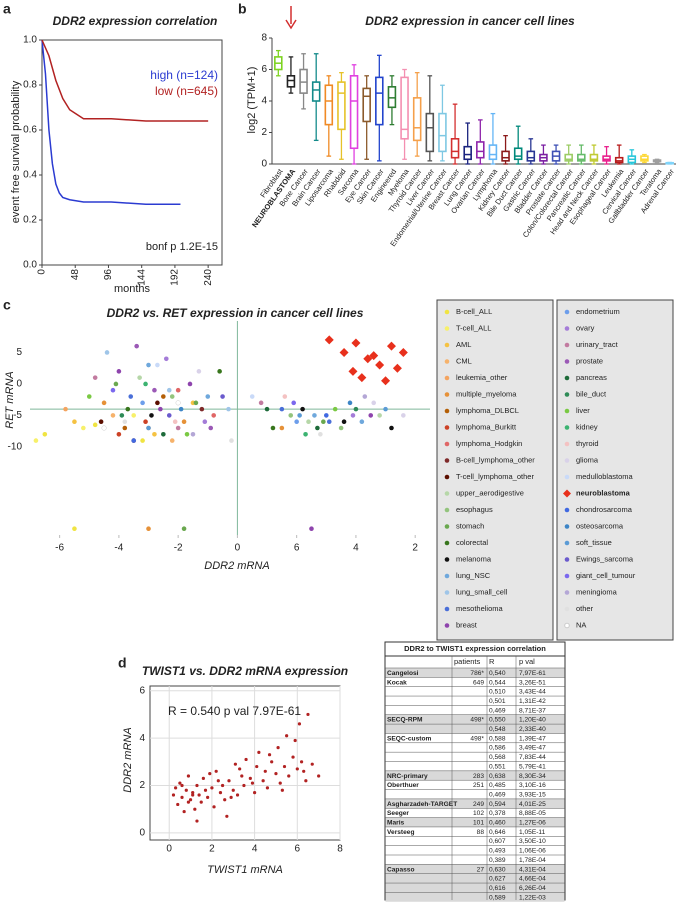  What do you see at coordinates (142, 690) in the screenshot?
I see `y-tick-label: 6` at bounding box center [142, 690].